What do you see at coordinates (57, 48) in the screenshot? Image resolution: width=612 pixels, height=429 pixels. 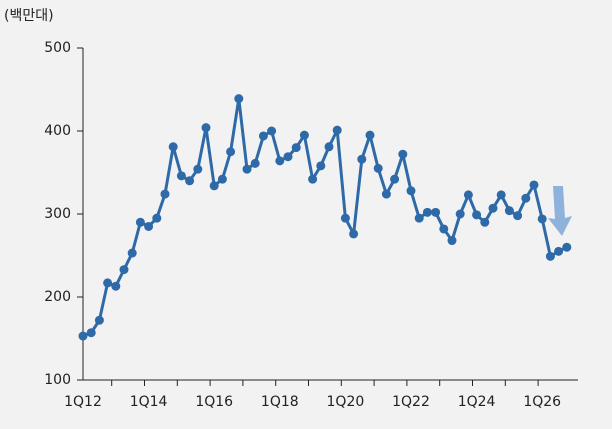 I see `y-tick-label: 500` at bounding box center [57, 48].